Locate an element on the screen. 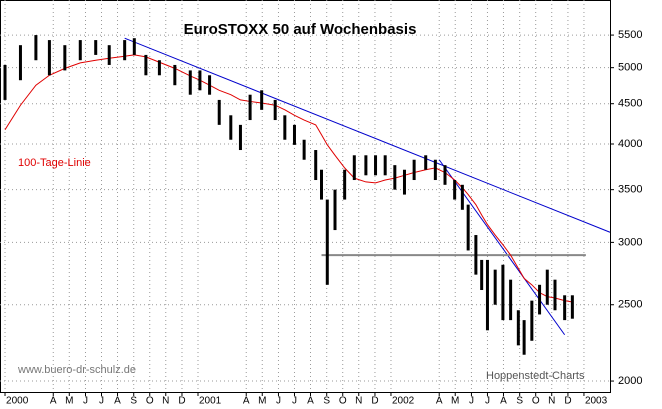 Image resolution: width=662 pixels, height=409 pixels. y-tick-label: 2000 is located at coordinates (630, 381).